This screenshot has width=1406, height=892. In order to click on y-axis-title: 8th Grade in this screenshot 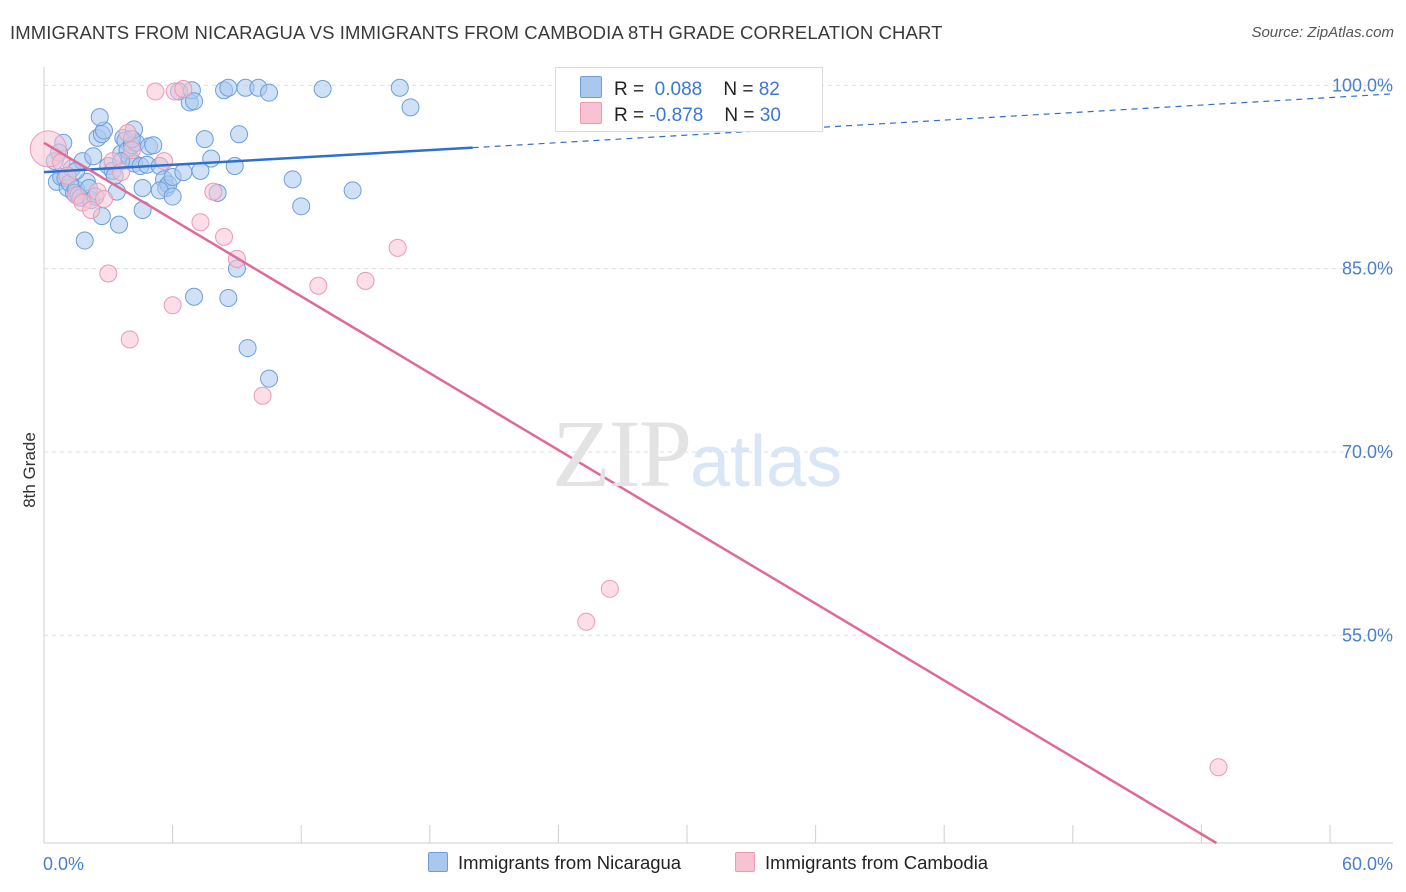, I will do `click(29, 470)`.